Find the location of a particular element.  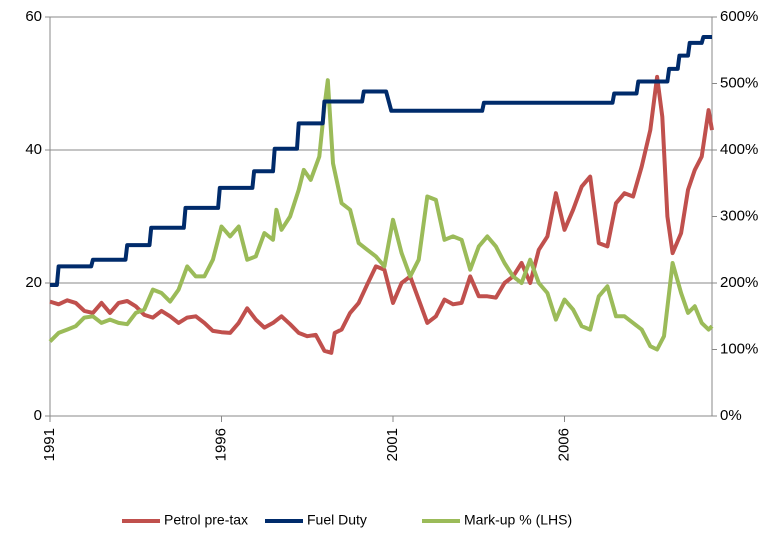

y2-tick-label: 600% is located at coordinates (739, 16).